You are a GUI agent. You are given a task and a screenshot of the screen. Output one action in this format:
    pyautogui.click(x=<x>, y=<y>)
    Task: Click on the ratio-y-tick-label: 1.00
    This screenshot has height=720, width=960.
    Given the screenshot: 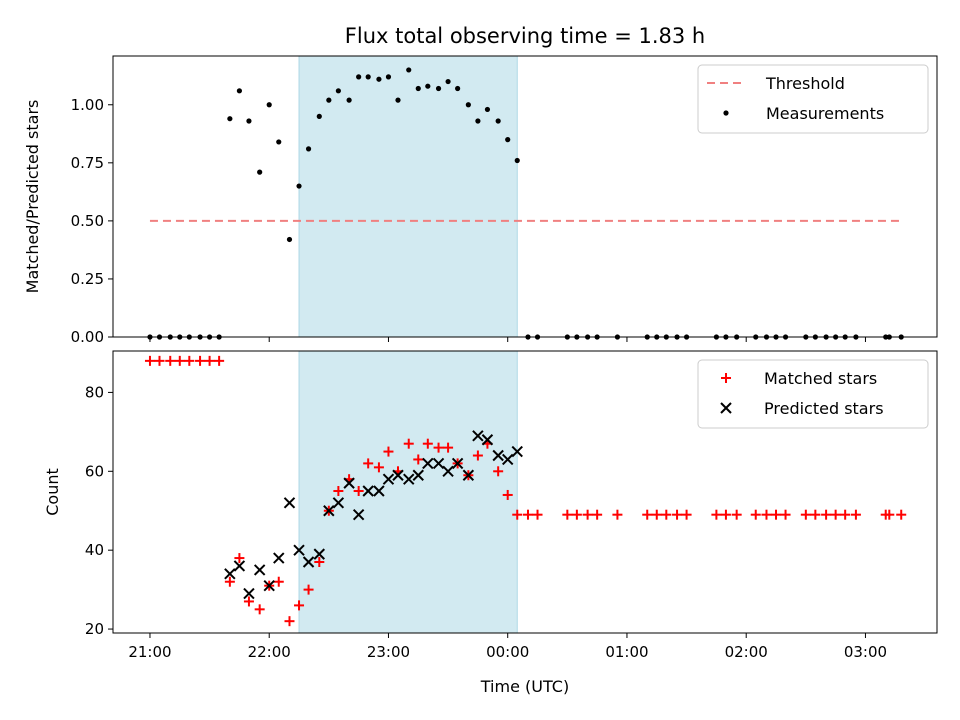 What is the action you would take?
    pyautogui.click(x=87, y=105)
    